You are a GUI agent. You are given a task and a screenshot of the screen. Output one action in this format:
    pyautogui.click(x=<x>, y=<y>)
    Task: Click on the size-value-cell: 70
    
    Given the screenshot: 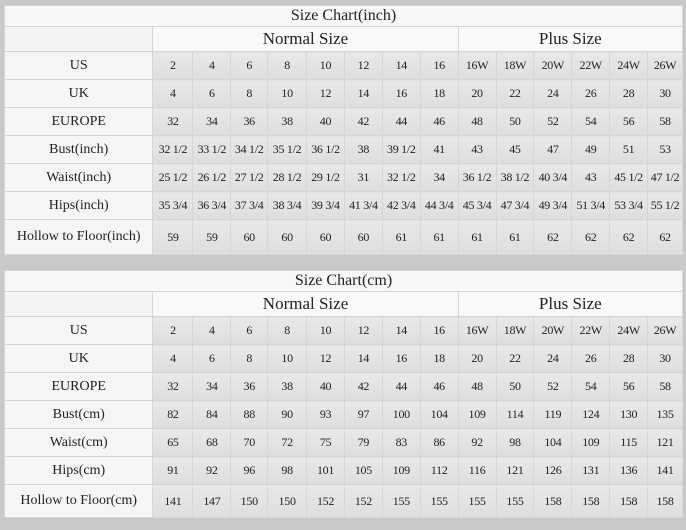 What is the action you would take?
    pyautogui.click(x=249, y=442)
    